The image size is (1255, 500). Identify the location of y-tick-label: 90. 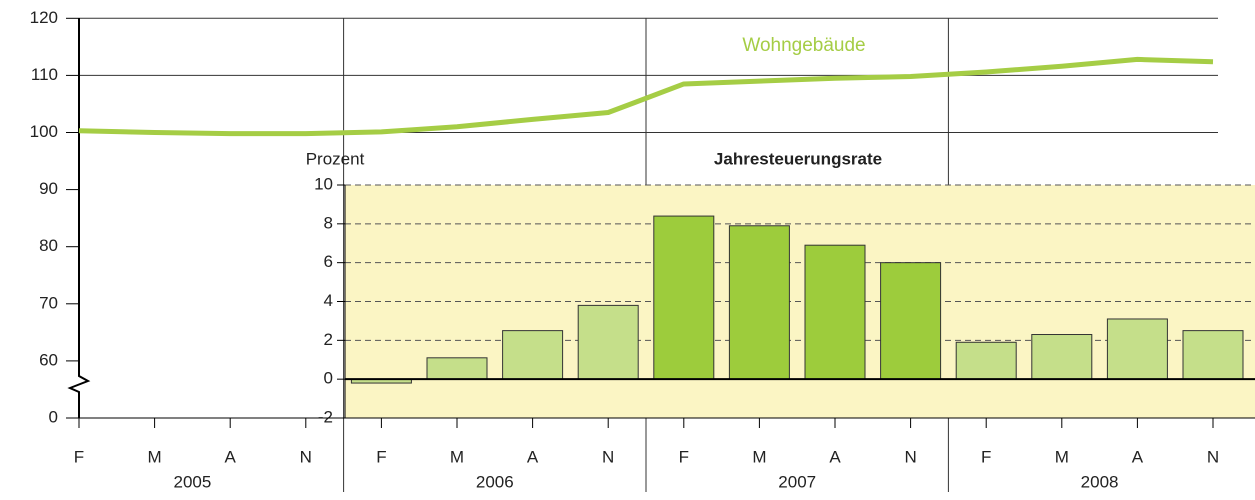
(48, 188).